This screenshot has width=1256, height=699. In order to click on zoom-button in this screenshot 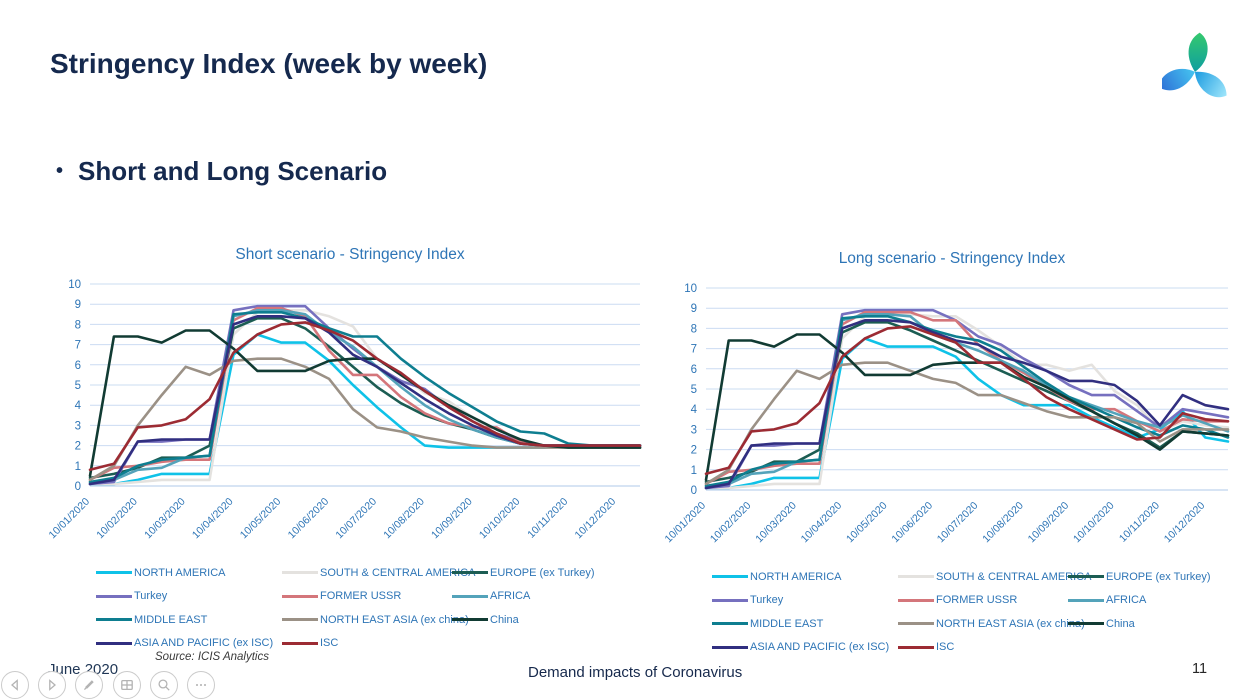, I will do `click(163, 685)`.